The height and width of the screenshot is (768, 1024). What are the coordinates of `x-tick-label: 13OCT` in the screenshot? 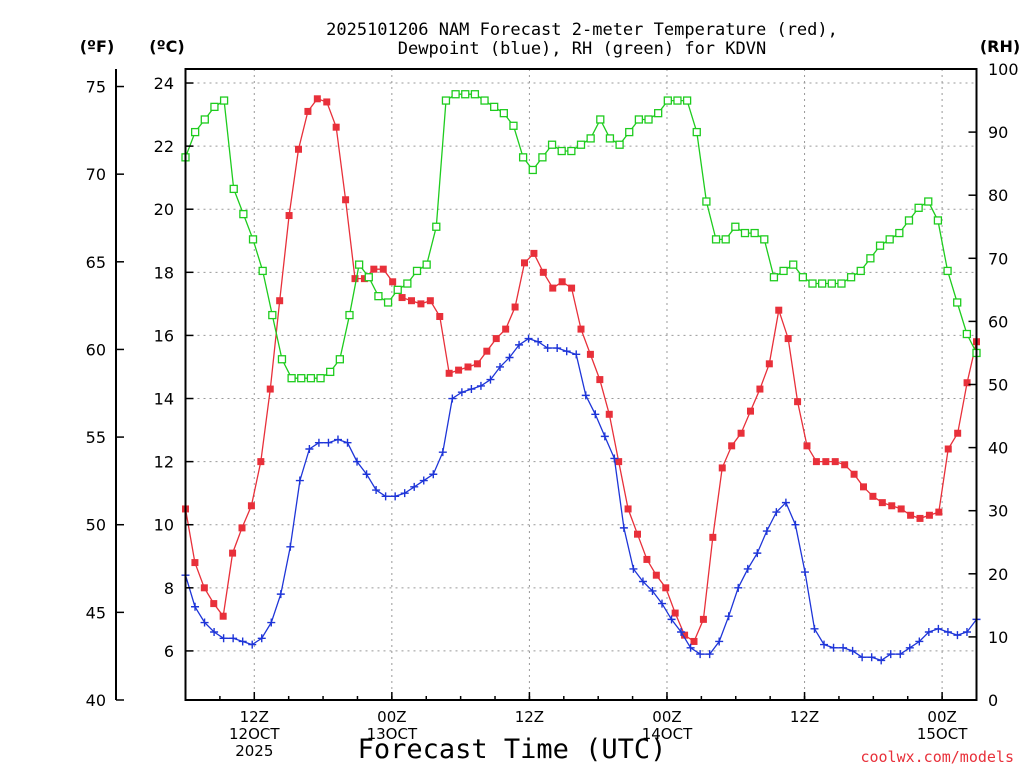 It's located at (392, 734).